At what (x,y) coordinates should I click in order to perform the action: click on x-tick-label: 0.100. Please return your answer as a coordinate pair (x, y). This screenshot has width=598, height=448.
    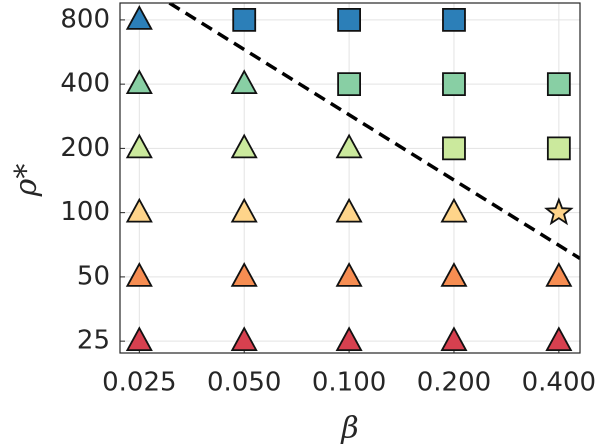
    Looking at the image, I should click on (349, 383).